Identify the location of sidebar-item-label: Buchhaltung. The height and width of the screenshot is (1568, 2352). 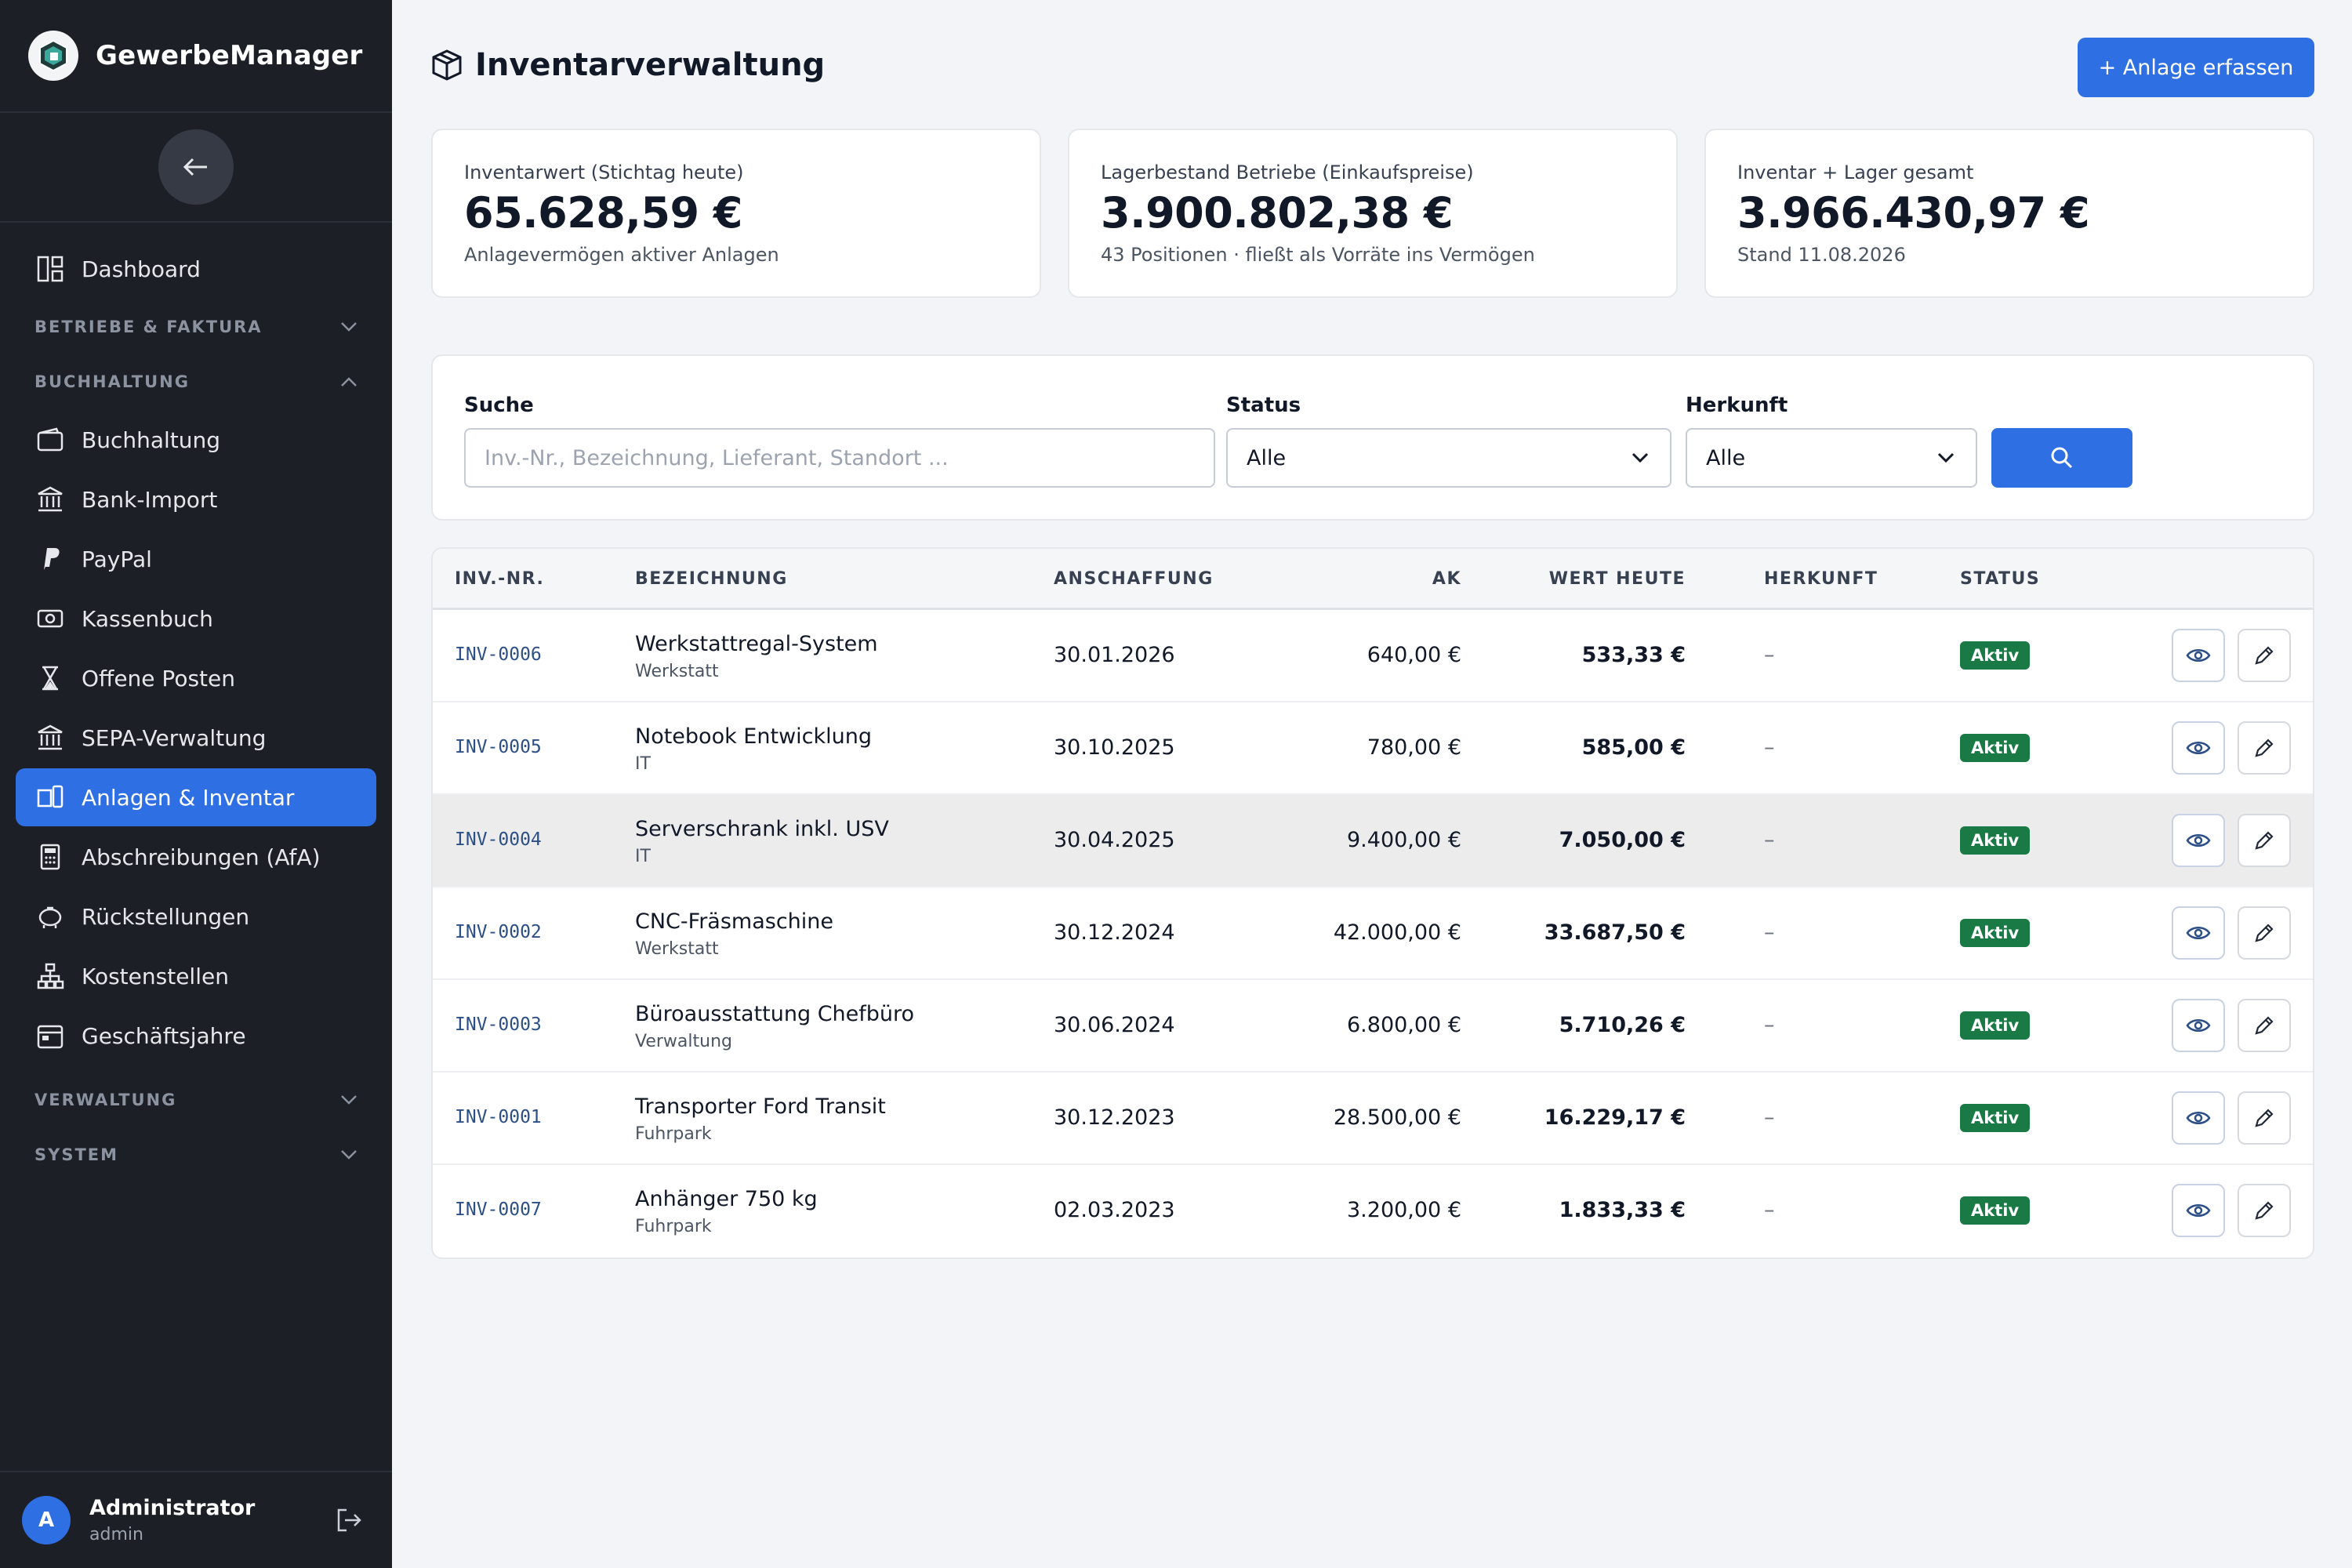
(151, 440).